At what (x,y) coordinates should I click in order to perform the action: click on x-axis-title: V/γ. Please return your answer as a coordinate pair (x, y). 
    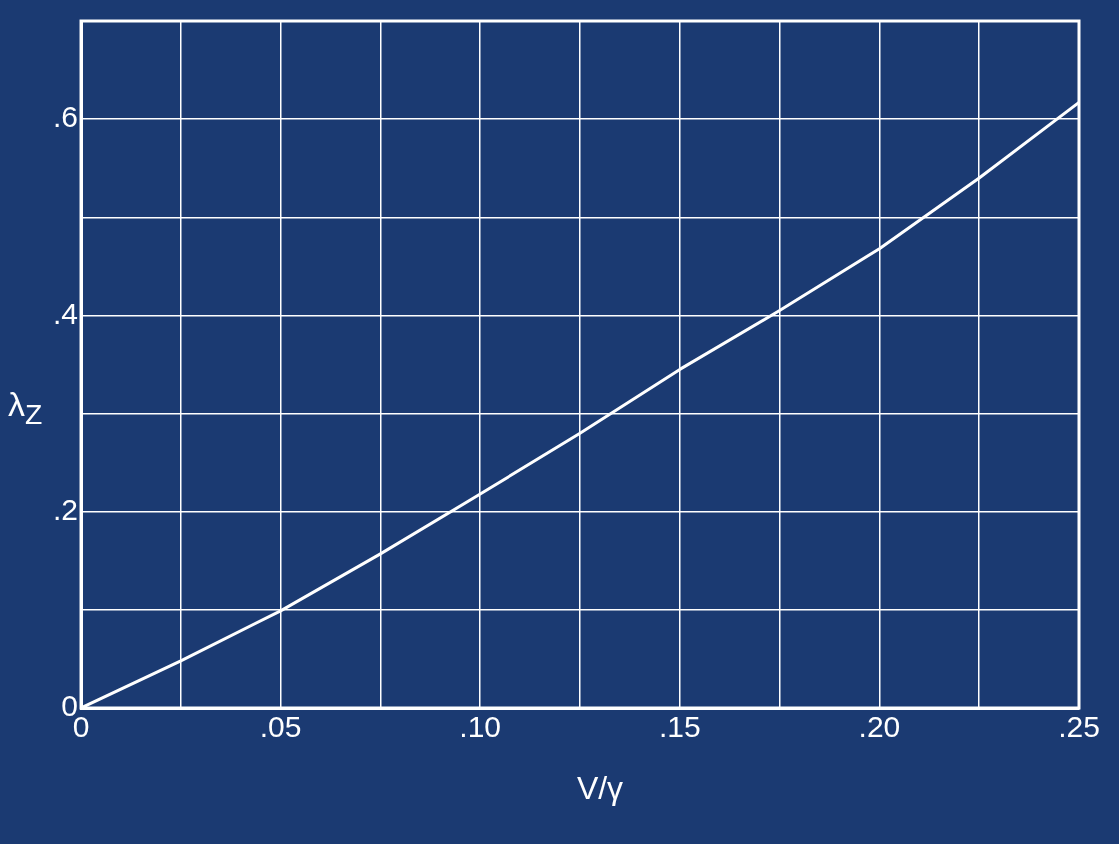
    Looking at the image, I should click on (600, 788).